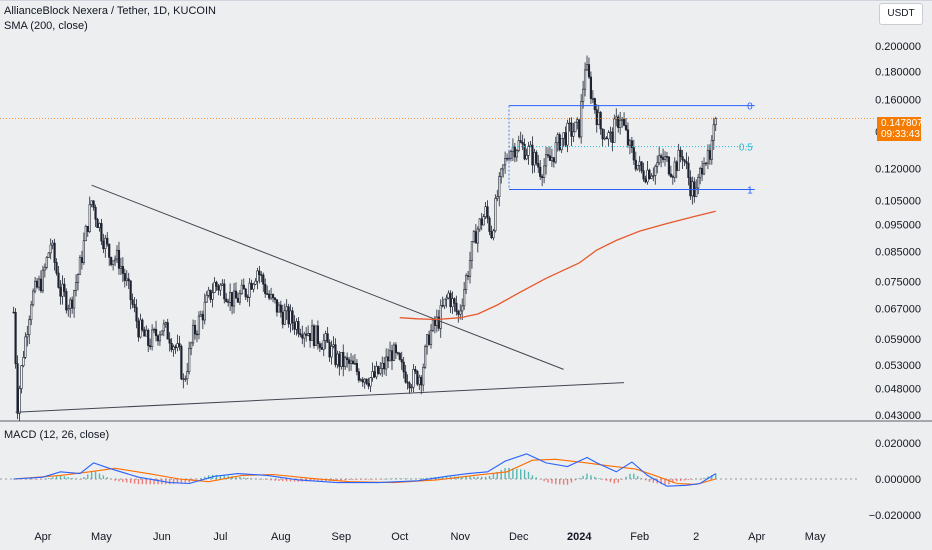 This screenshot has height=550, width=932. What do you see at coordinates (898, 170) in the screenshot?
I see `price-axis-tick-label: 0.120000` at bounding box center [898, 170].